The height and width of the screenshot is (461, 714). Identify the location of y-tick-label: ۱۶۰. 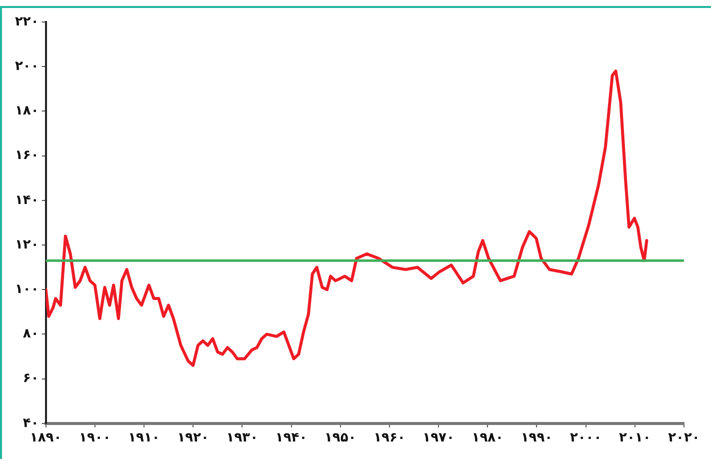
(26, 156).